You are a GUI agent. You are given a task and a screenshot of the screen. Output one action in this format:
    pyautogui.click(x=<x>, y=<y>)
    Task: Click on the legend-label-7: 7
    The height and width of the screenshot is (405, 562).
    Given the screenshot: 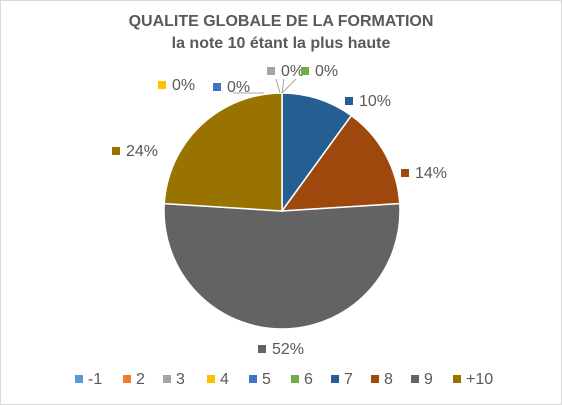 What is the action you would take?
    pyautogui.click(x=348, y=379)
    